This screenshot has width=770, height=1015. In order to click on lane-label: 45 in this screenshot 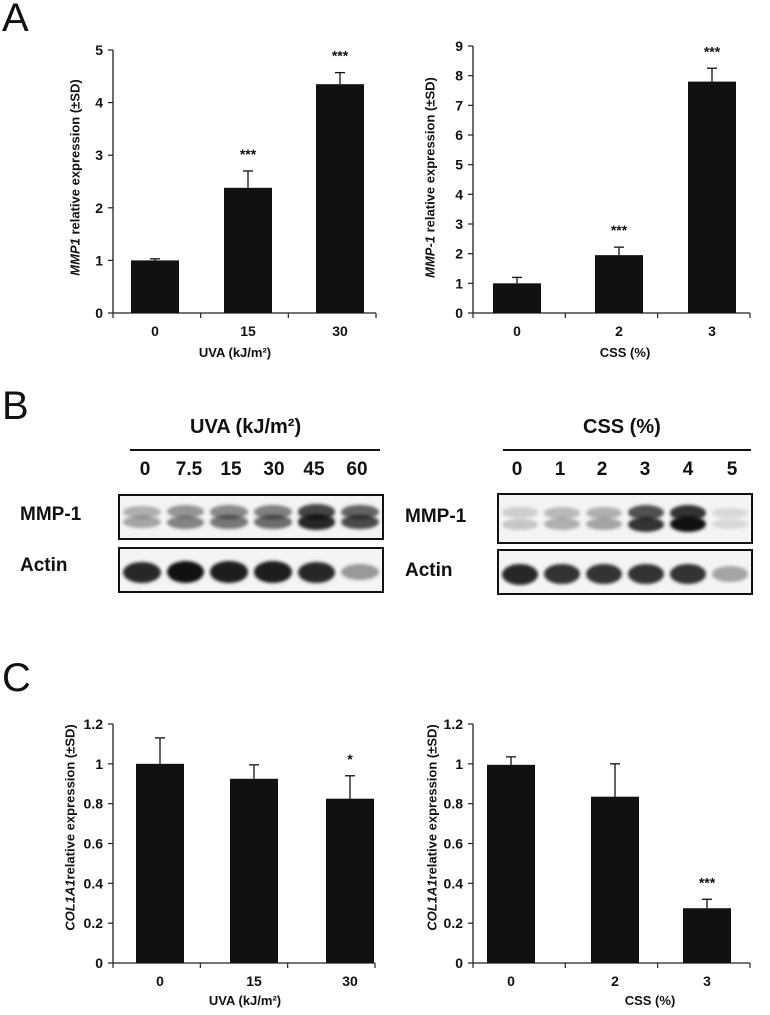, I will do `click(314, 469)`.